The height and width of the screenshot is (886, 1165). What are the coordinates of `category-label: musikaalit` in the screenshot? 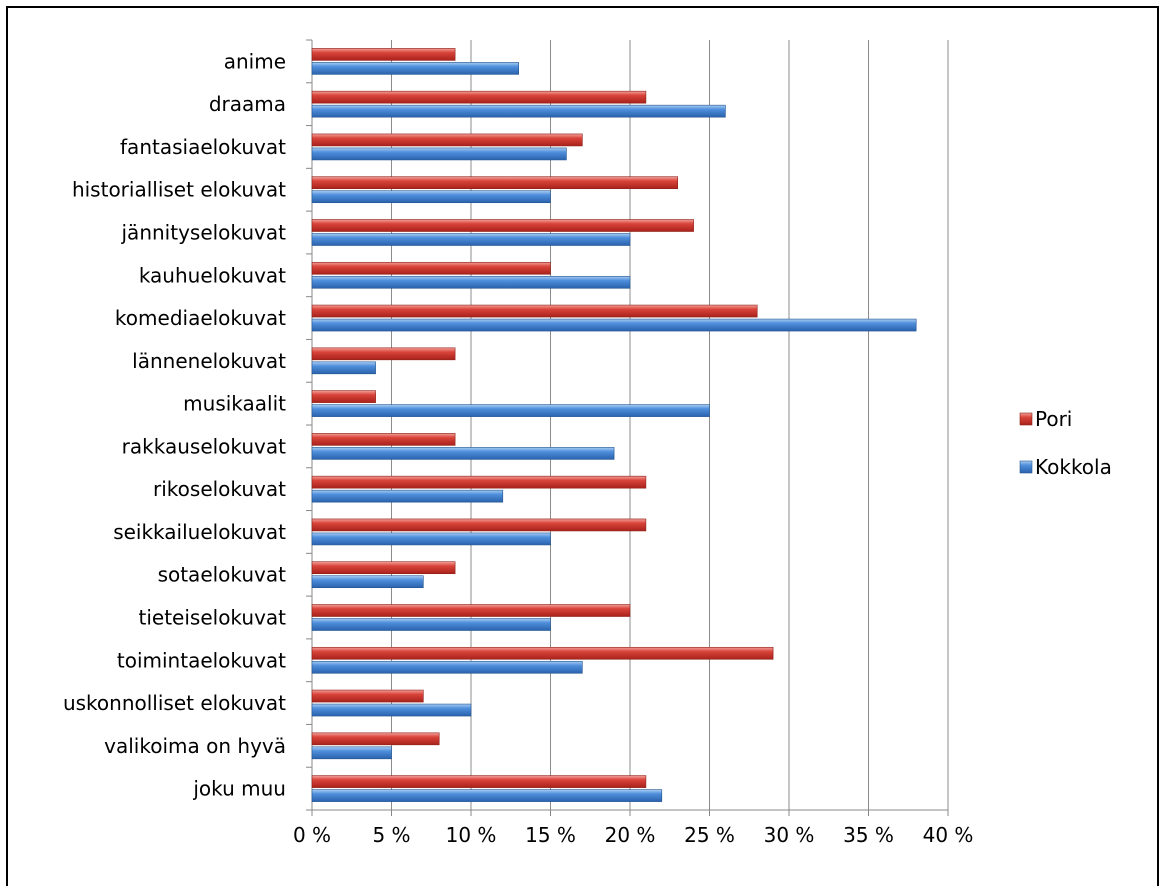 It's located at (234, 404).